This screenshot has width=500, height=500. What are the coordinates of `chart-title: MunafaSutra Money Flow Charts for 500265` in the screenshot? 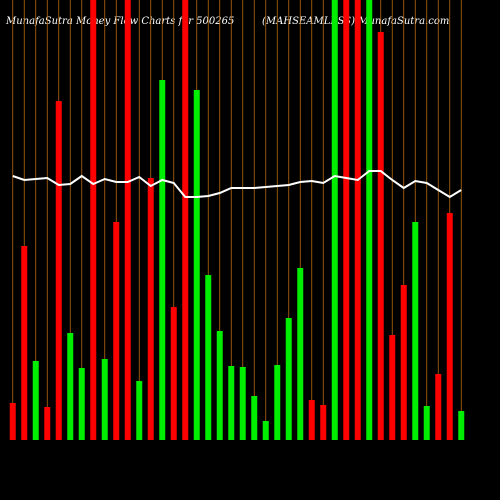 It's located at (119, 21).